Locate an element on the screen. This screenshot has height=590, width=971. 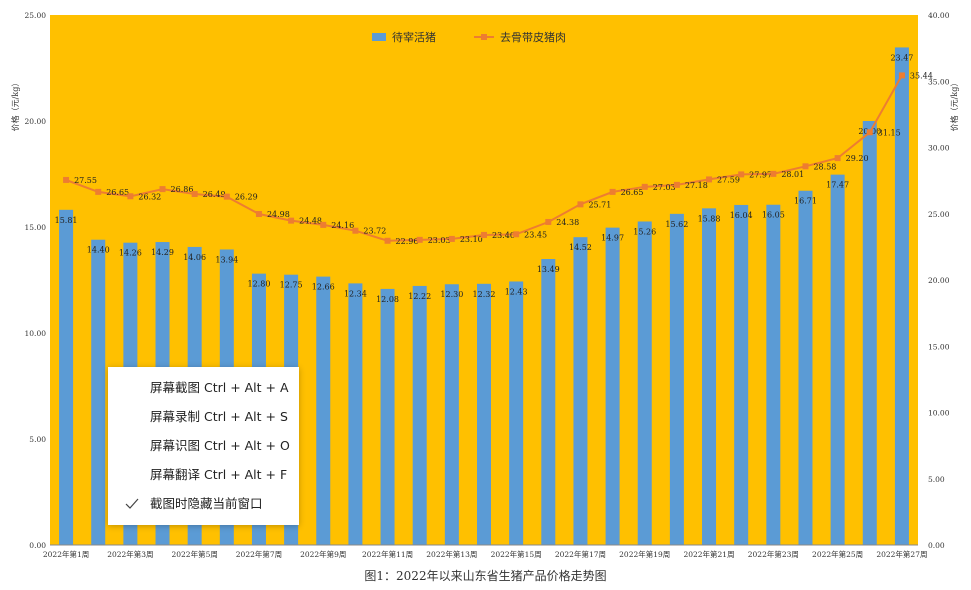
x-tick-label-7: 2022年第13周 is located at coordinates (451, 554).